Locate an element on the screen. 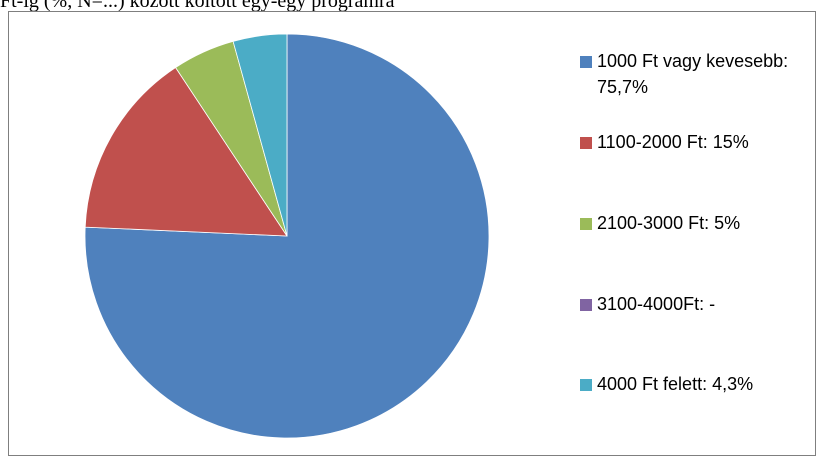  legend-label: 1100-2000 Ft: 15% is located at coordinates (673, 142).